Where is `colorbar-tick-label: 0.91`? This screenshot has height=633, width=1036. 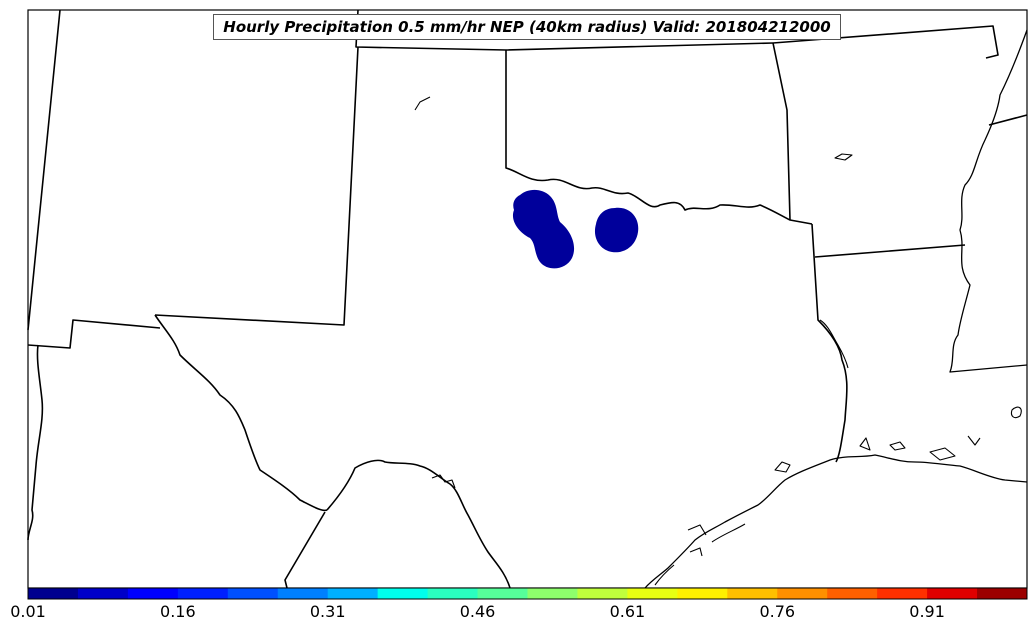
colorbar-tick-label: 0.91 is located at coordinates (927, 611).